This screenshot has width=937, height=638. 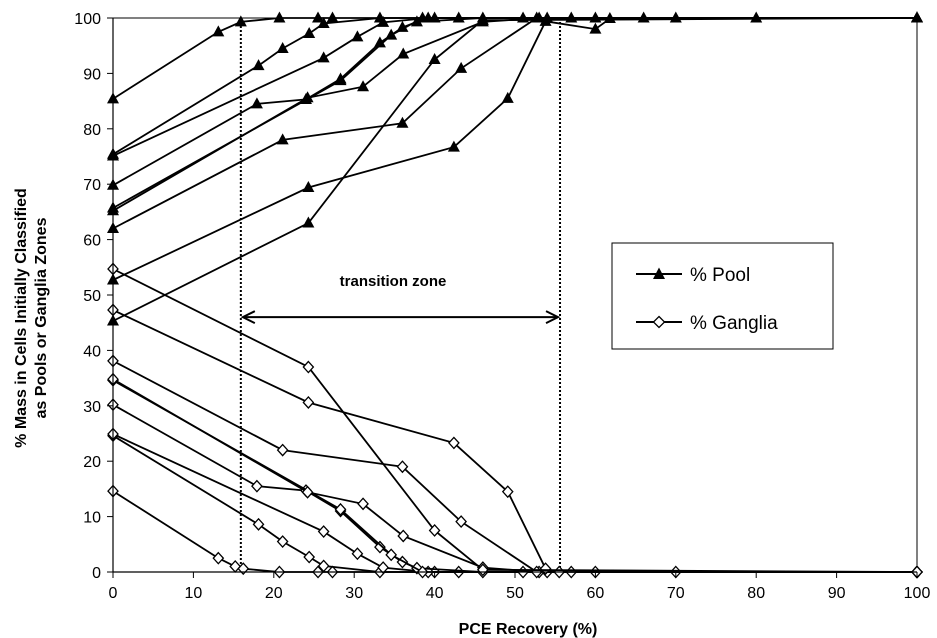 I want to click on x-tick-label: 20, so click(x=274, y=593).